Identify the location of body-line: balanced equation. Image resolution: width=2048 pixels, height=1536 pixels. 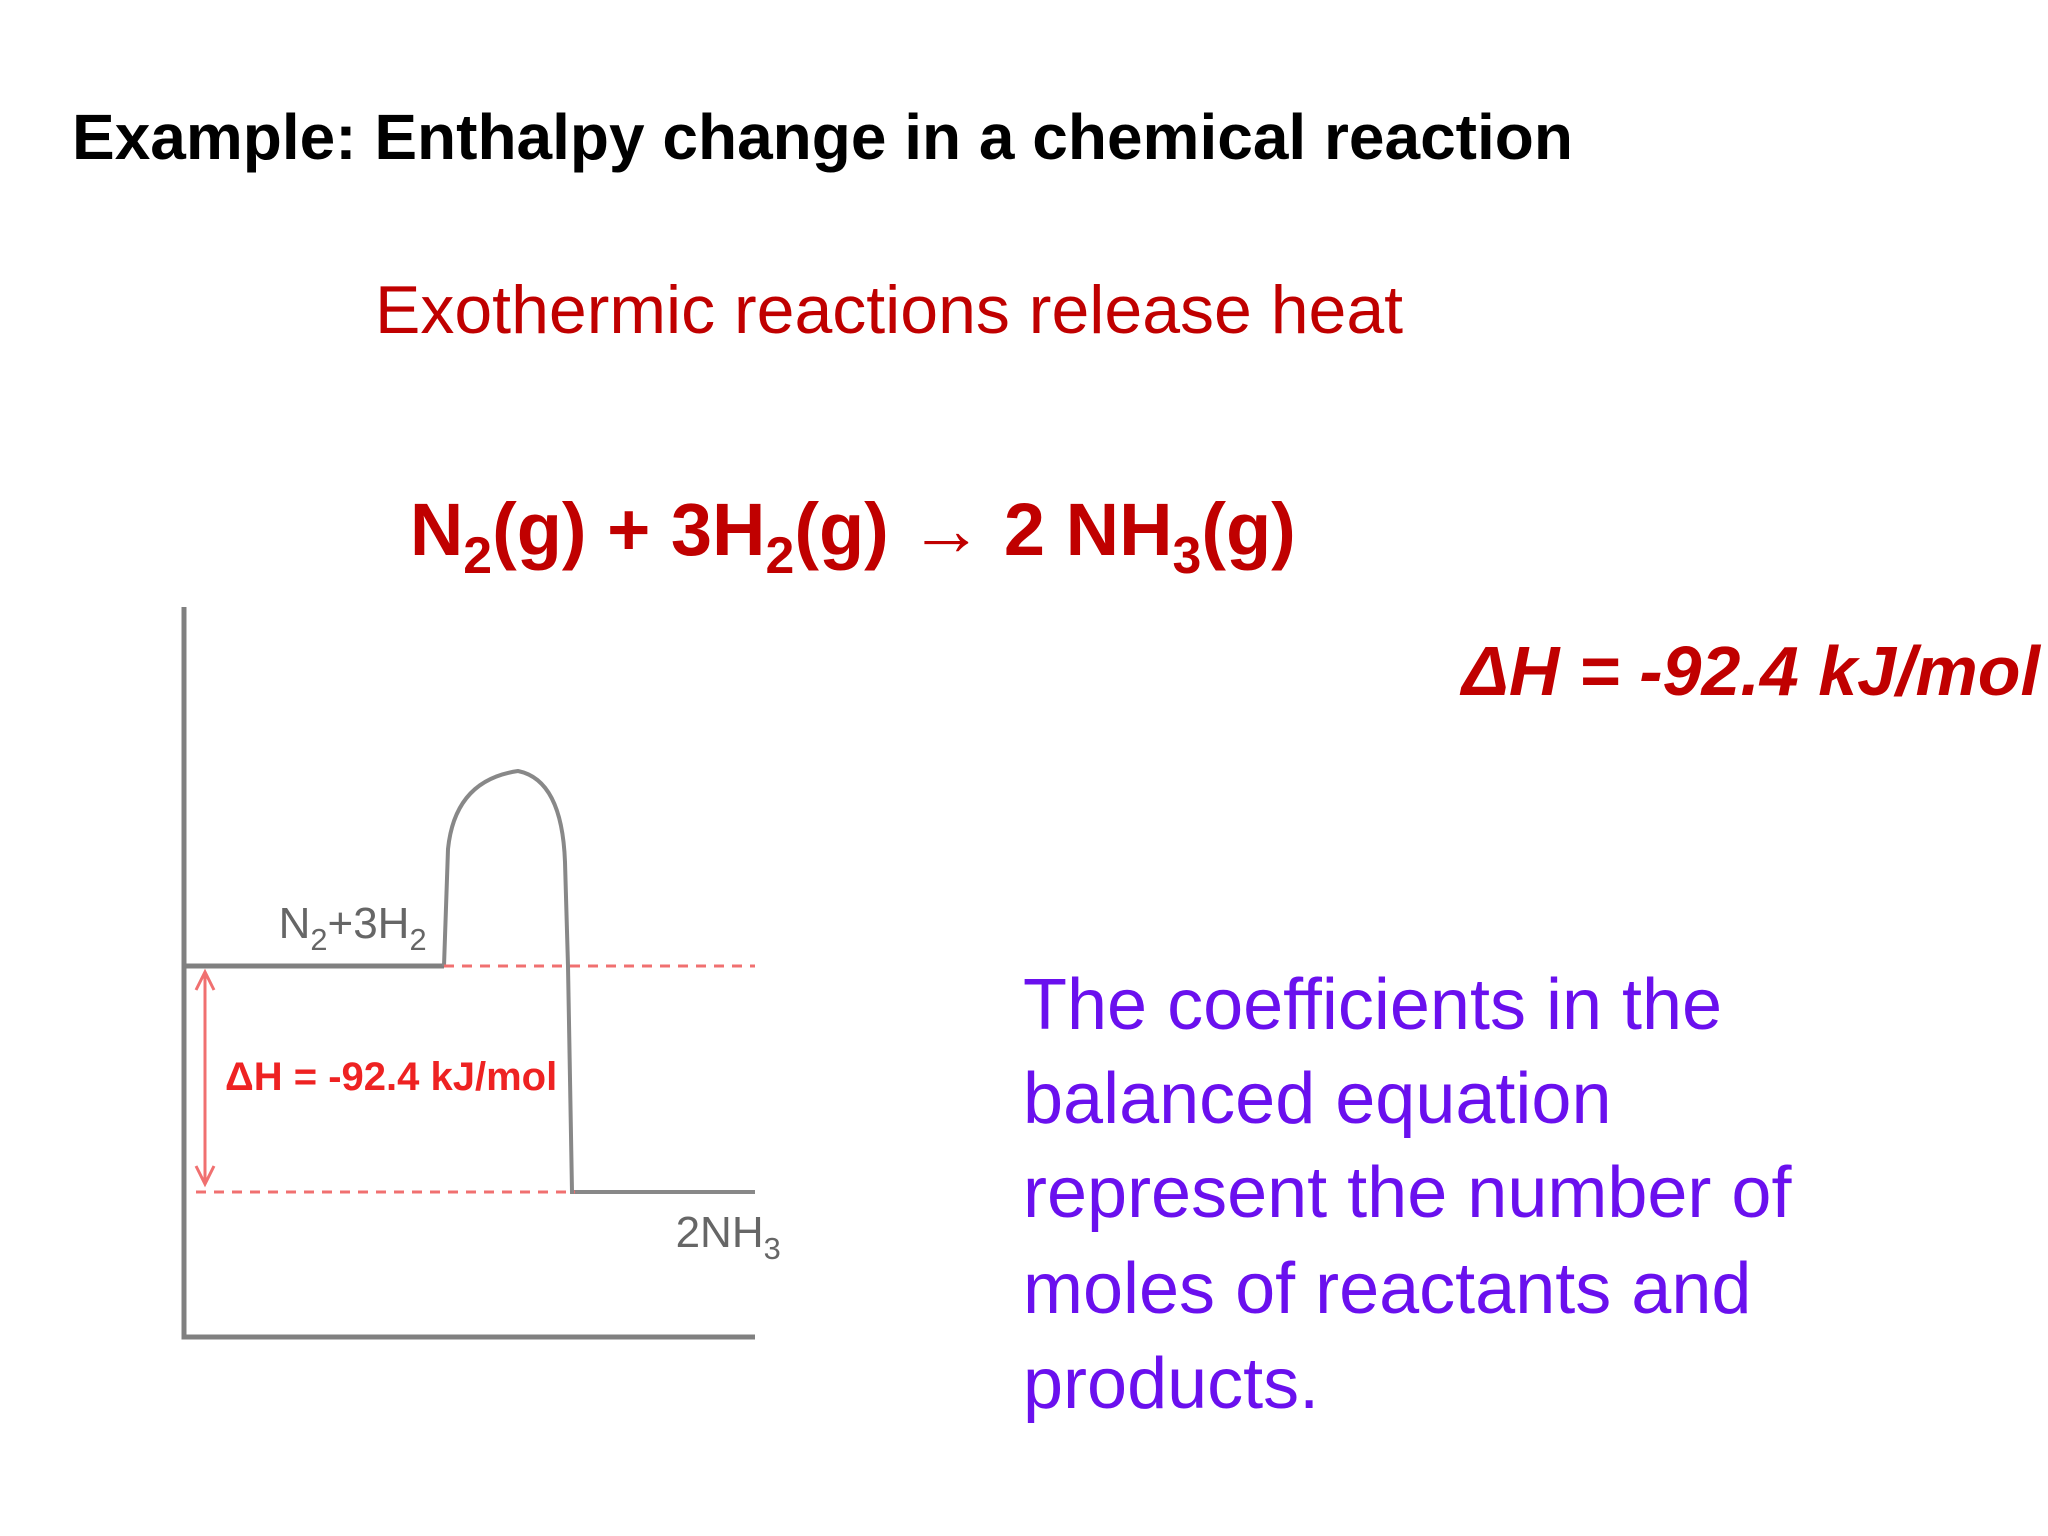
(1317, 1099).